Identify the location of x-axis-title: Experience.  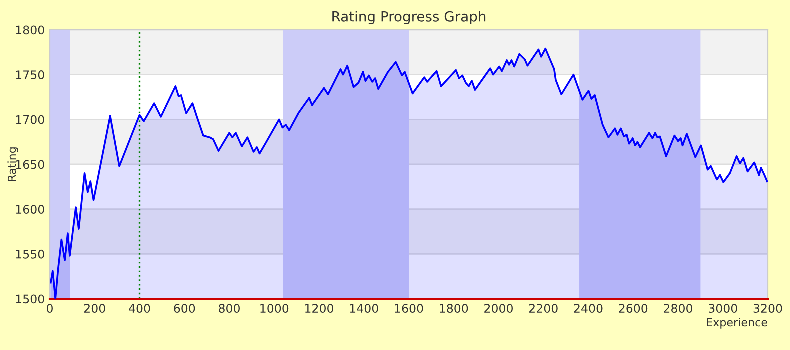
(737, 323).